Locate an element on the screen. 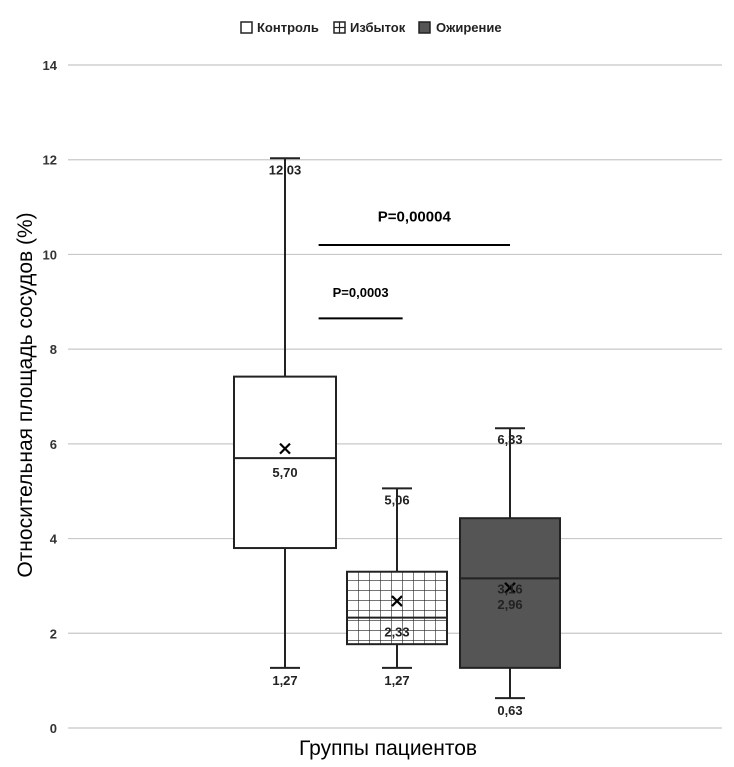 Image resolution: width=734 pixels, height=767 pixels. legend-item-excess: Избыток is located at coordinates (369, 27).